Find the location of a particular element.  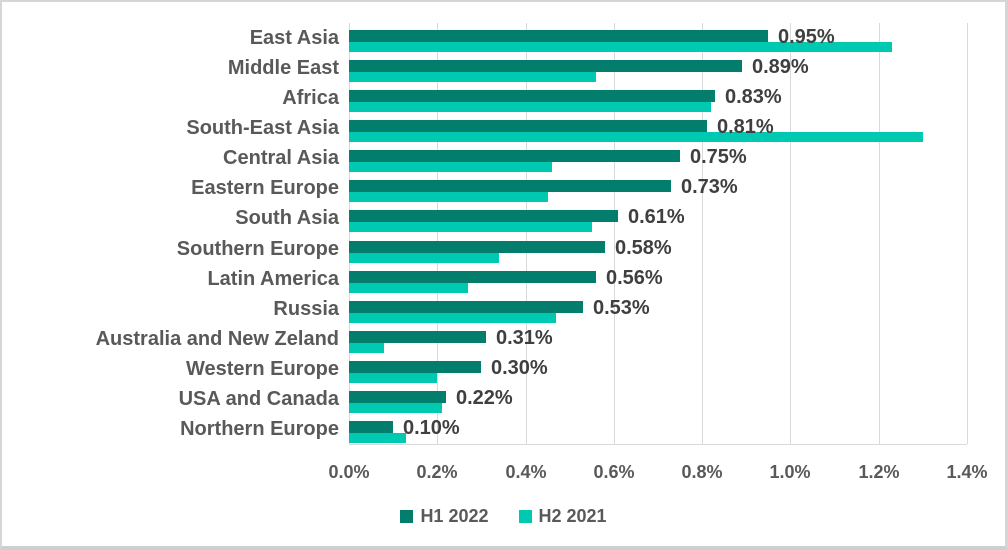

data-label: 0.95% is located at coordinates (806, 37).